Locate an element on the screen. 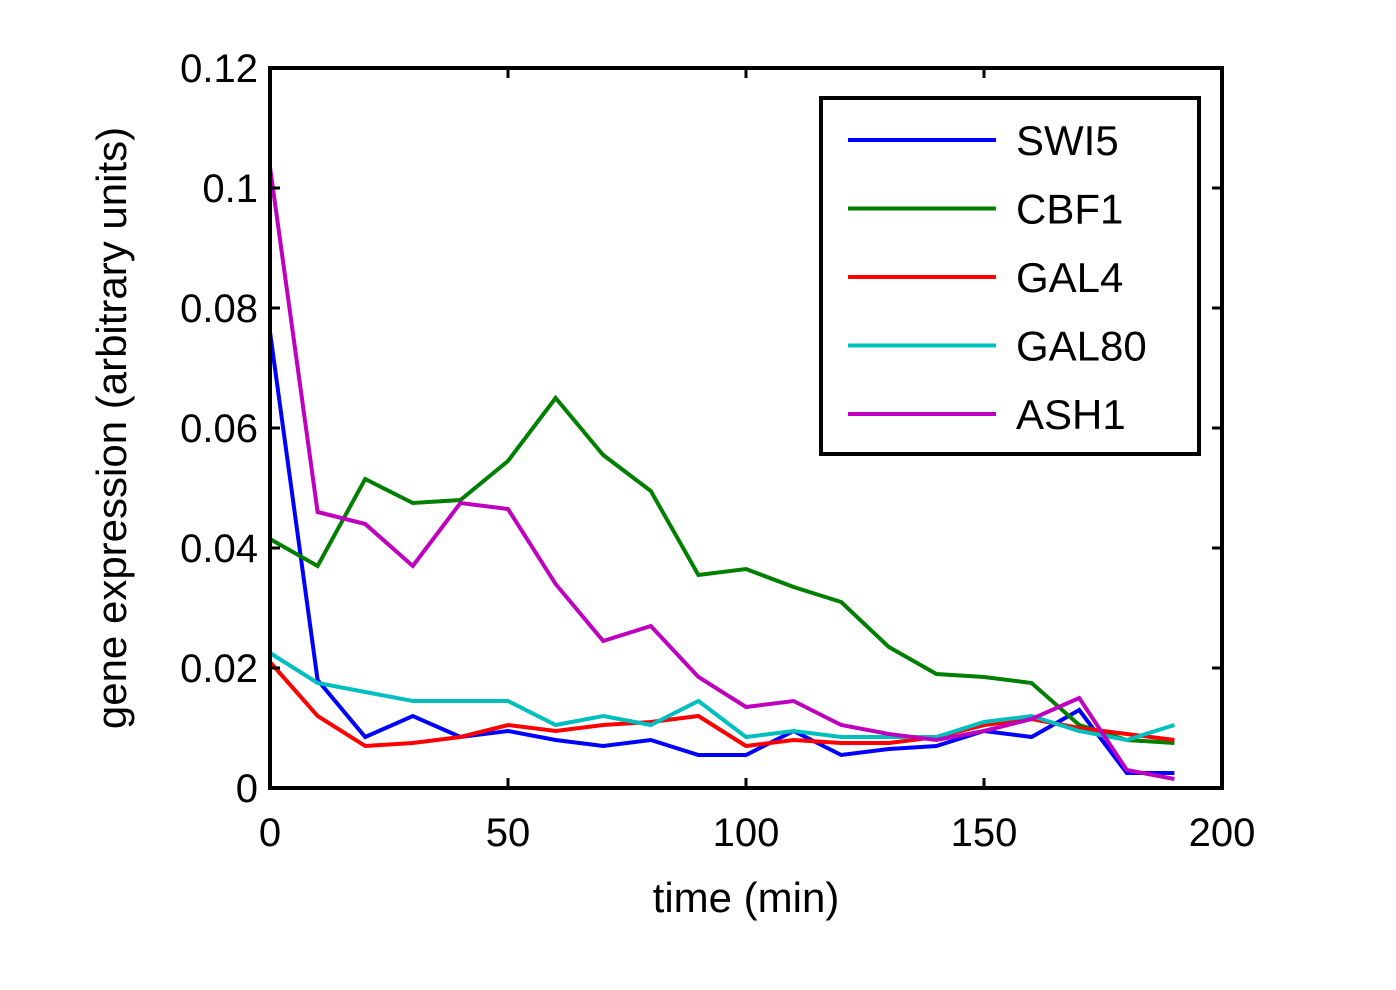 The image size is (1396, 990). x-tick-label: 150 is located at coordinates (984, 833).